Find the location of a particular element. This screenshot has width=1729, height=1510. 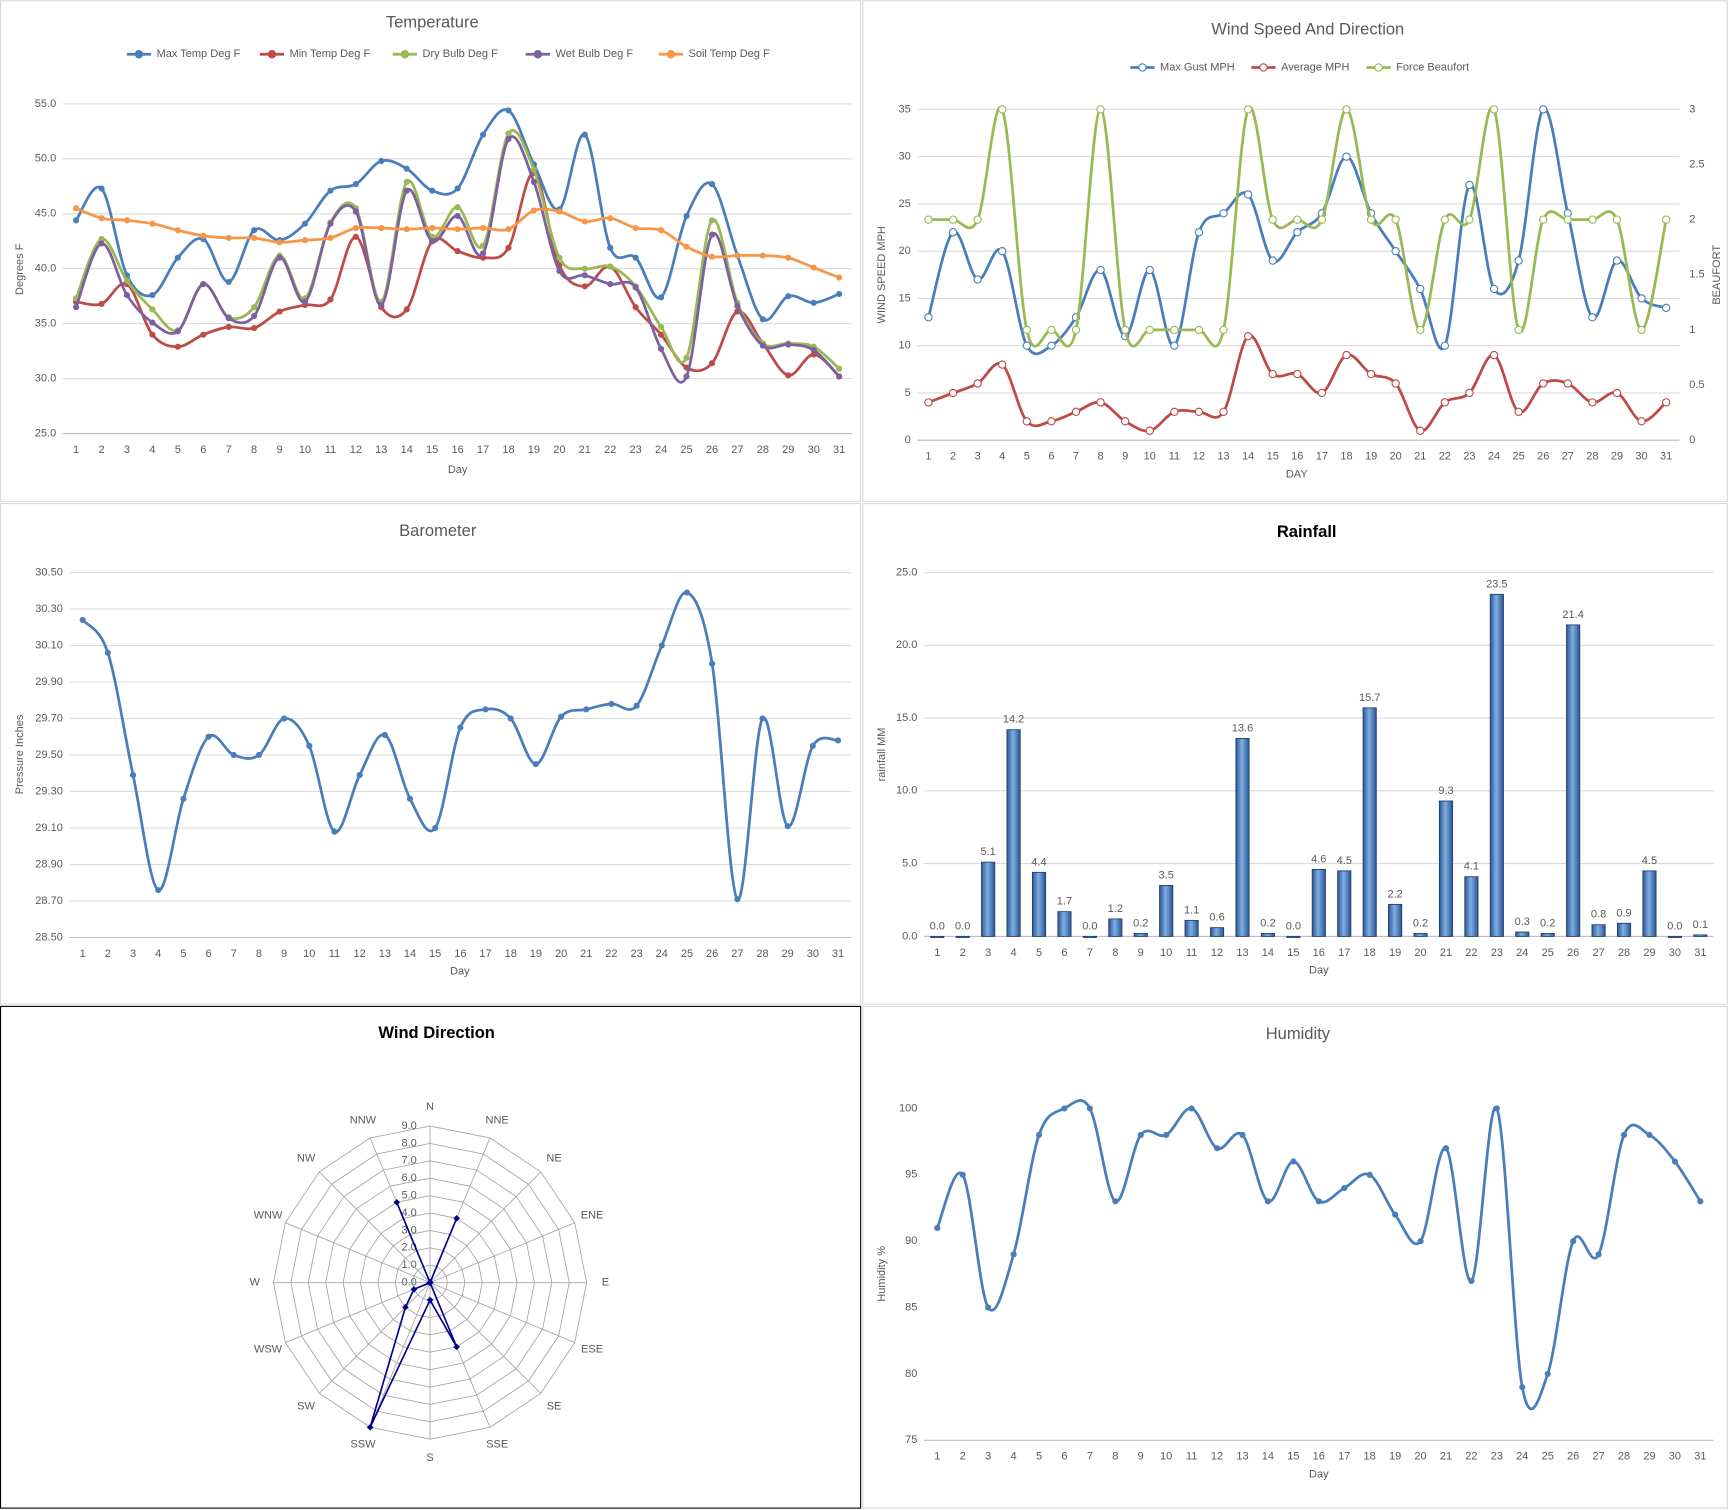

x-tick-label: 12 is located at coordinates (360, 954).